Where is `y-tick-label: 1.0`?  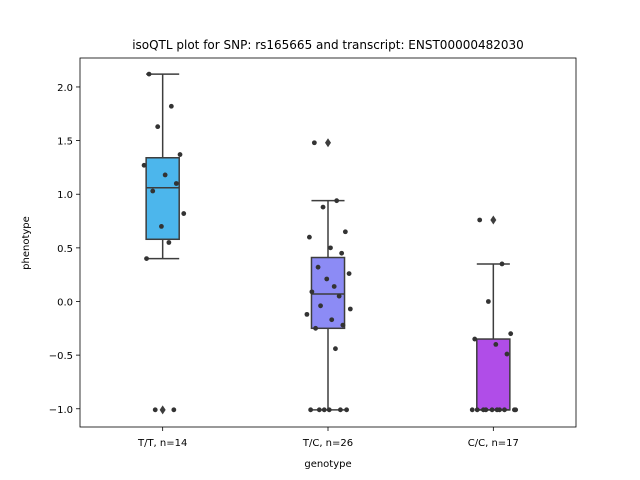
y-tick-label: 1.0 is located at coordinates (65, 195).